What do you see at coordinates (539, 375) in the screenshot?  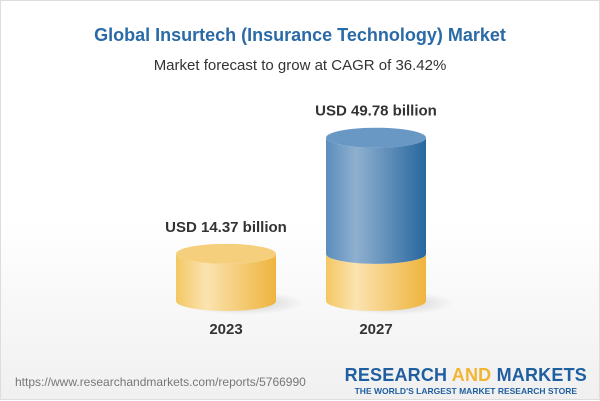 I see `logo-text-markets: MARKETS` at bounding box center [539, 375].